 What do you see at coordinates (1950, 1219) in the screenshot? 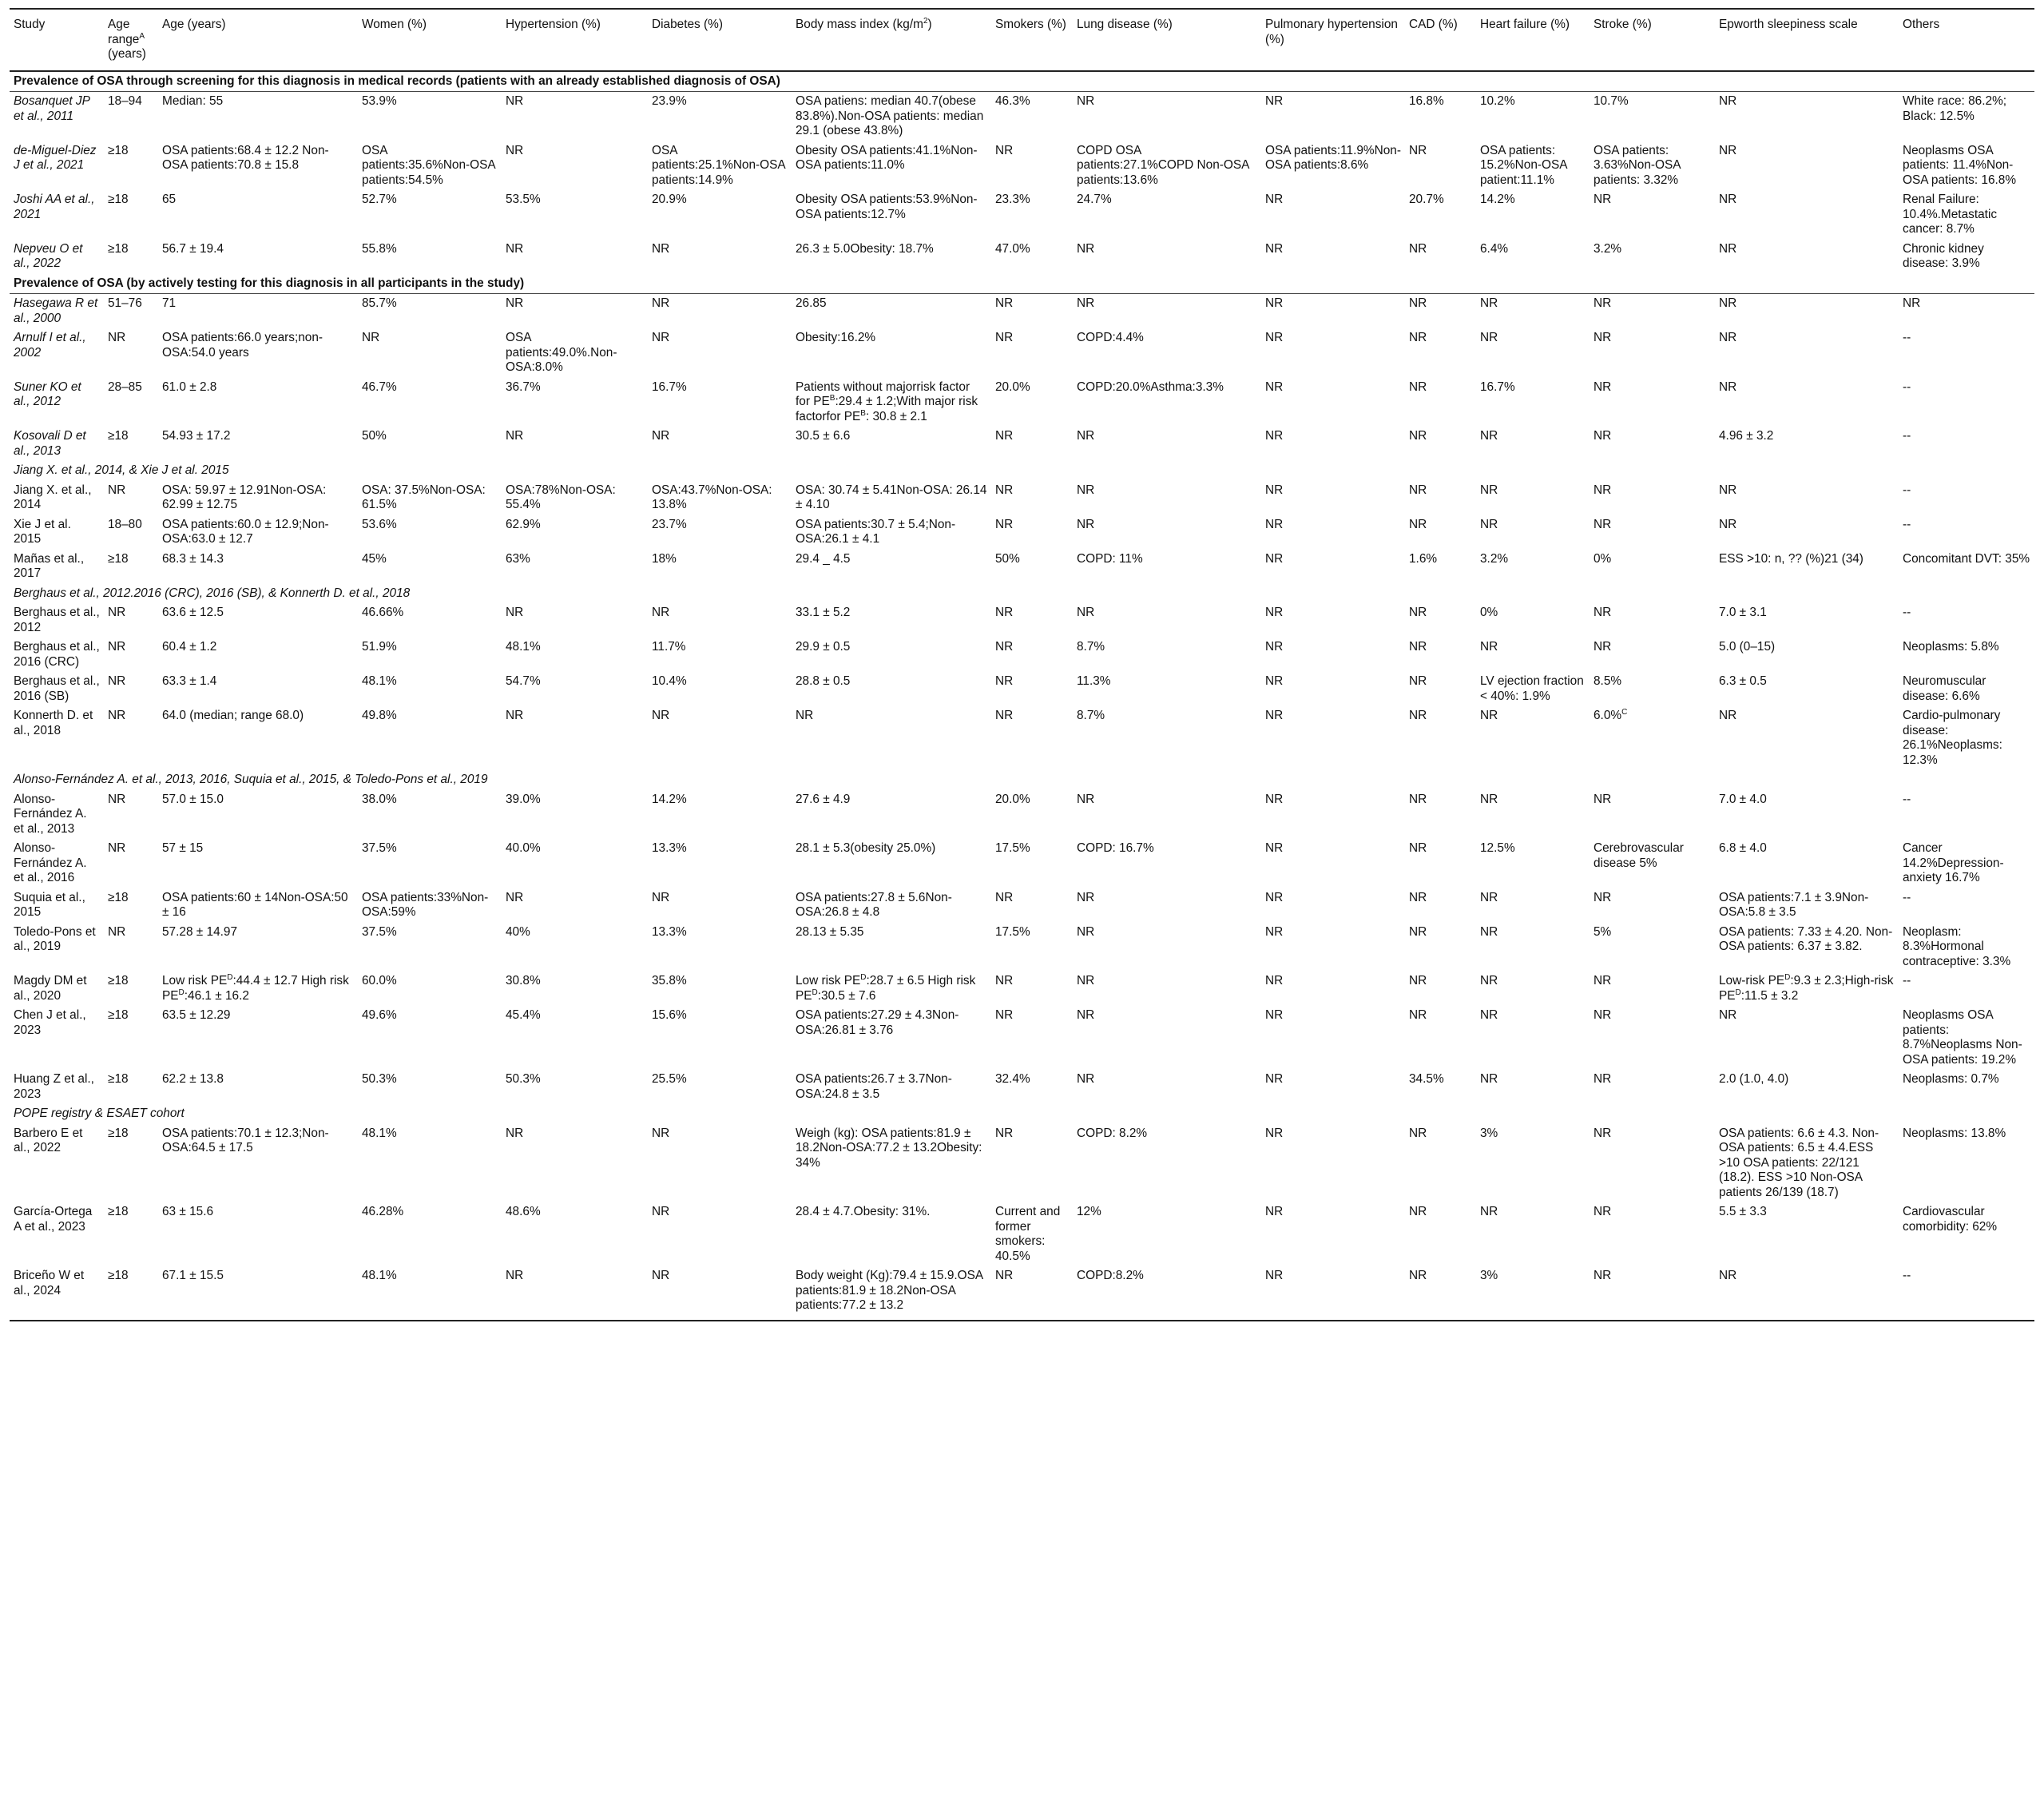
I see `table-cell: Cardiovascular comorbidity: 62%` at bounding box center [1950, 1219].